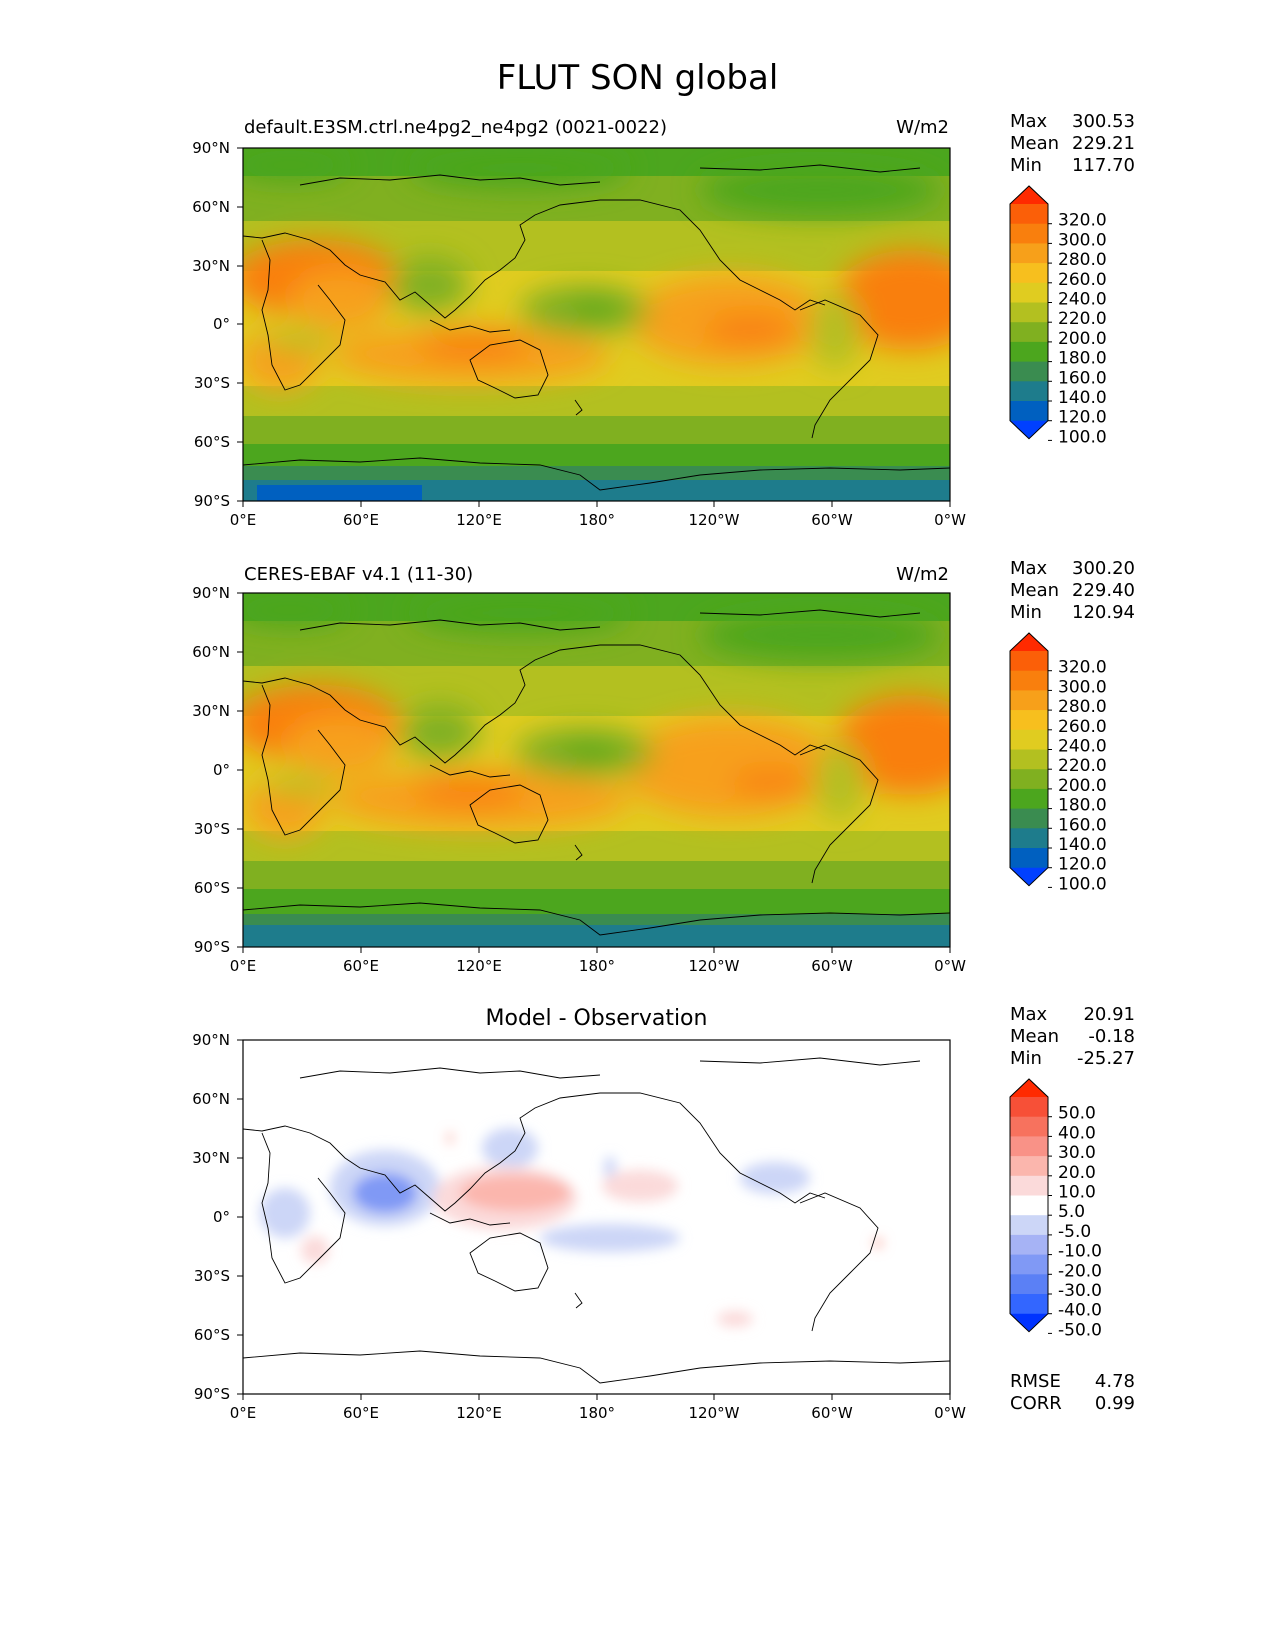 This screenshot has height=1650, width=1275. Describe the element at coordinates (714, 1413) in the screenshot. I see `panel-3-xtick: 120°W` at that location.